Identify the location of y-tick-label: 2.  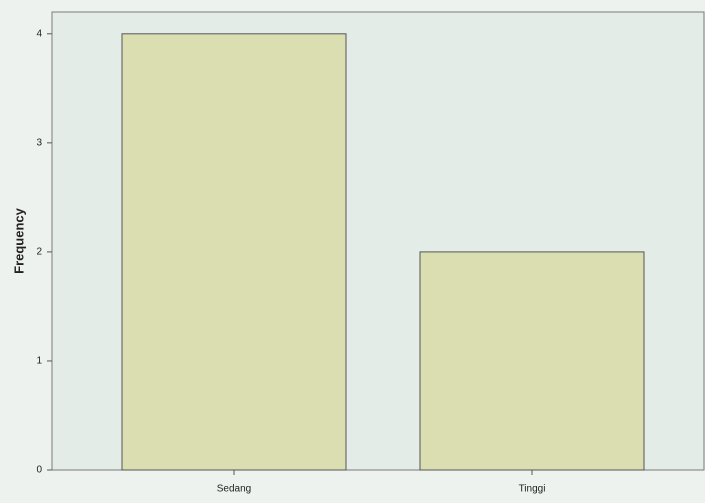
(39, 252).